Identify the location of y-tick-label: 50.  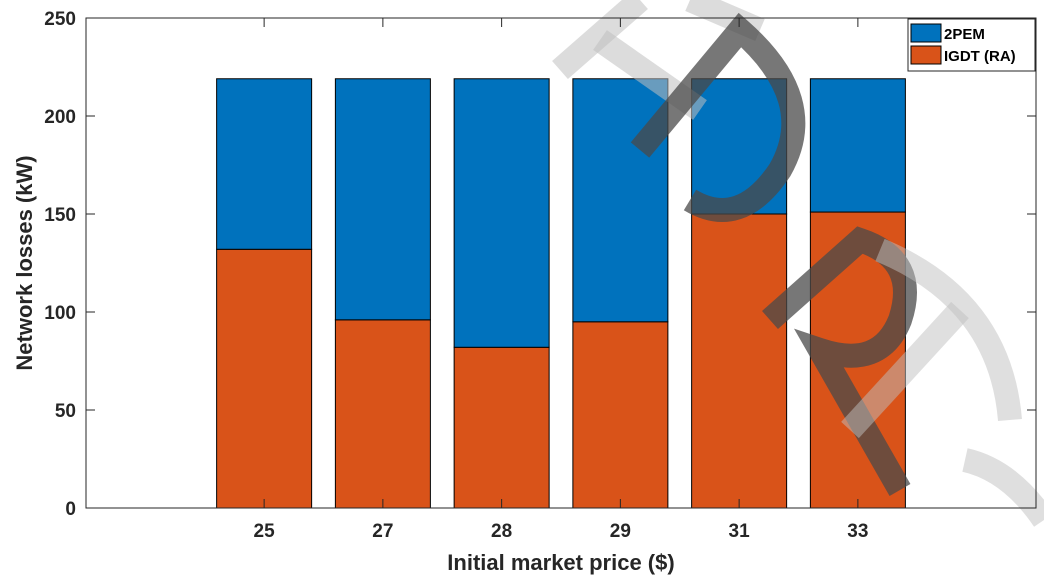
(65, 411).